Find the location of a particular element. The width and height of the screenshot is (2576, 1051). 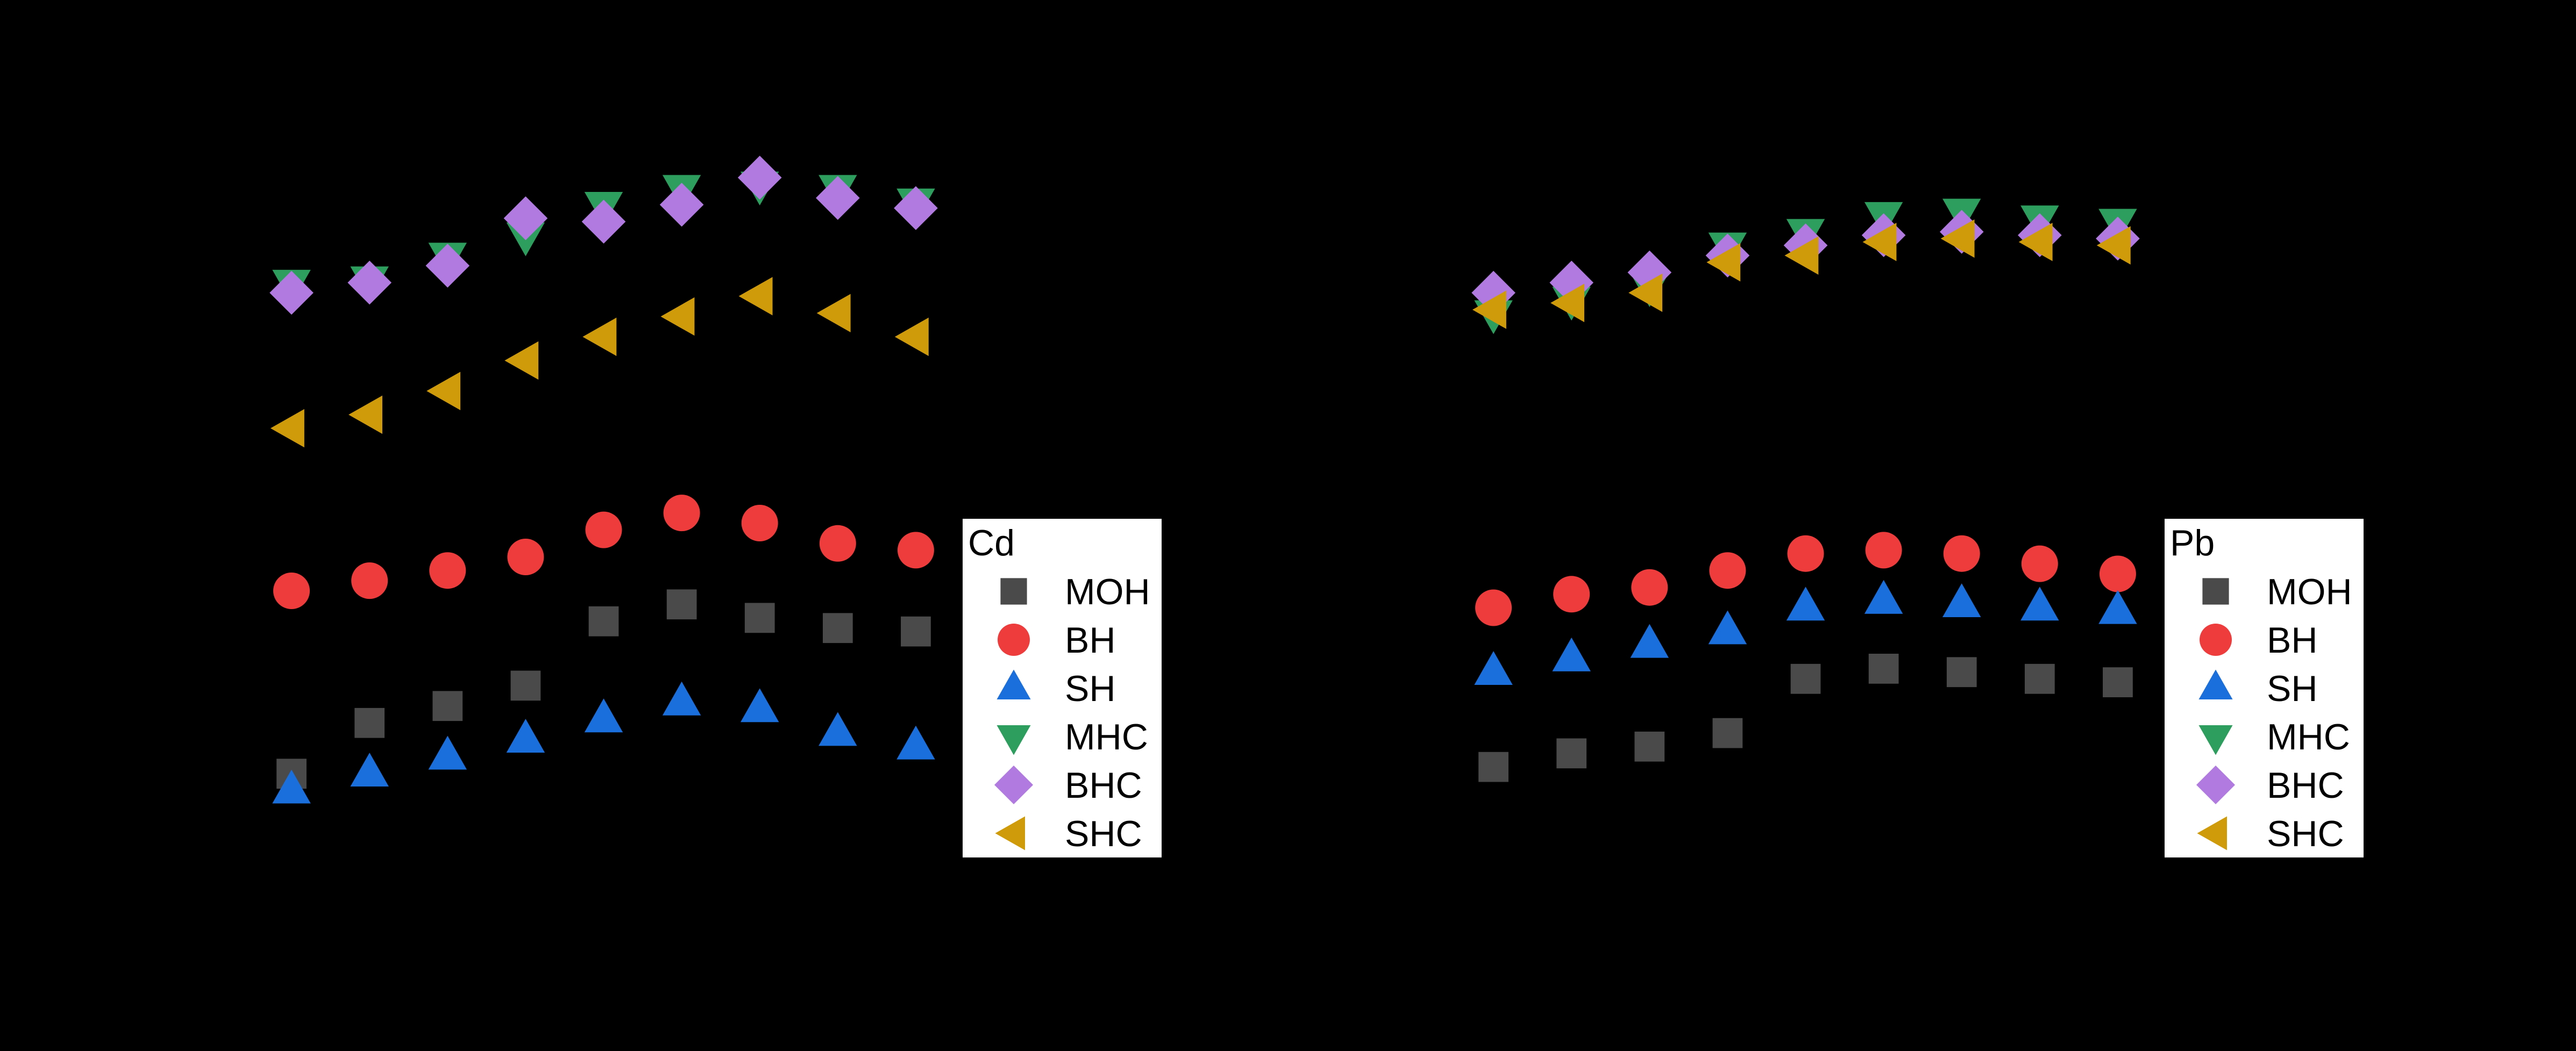

pb-legend-label-bhc: BHC is located at coordinates (2306, 785).